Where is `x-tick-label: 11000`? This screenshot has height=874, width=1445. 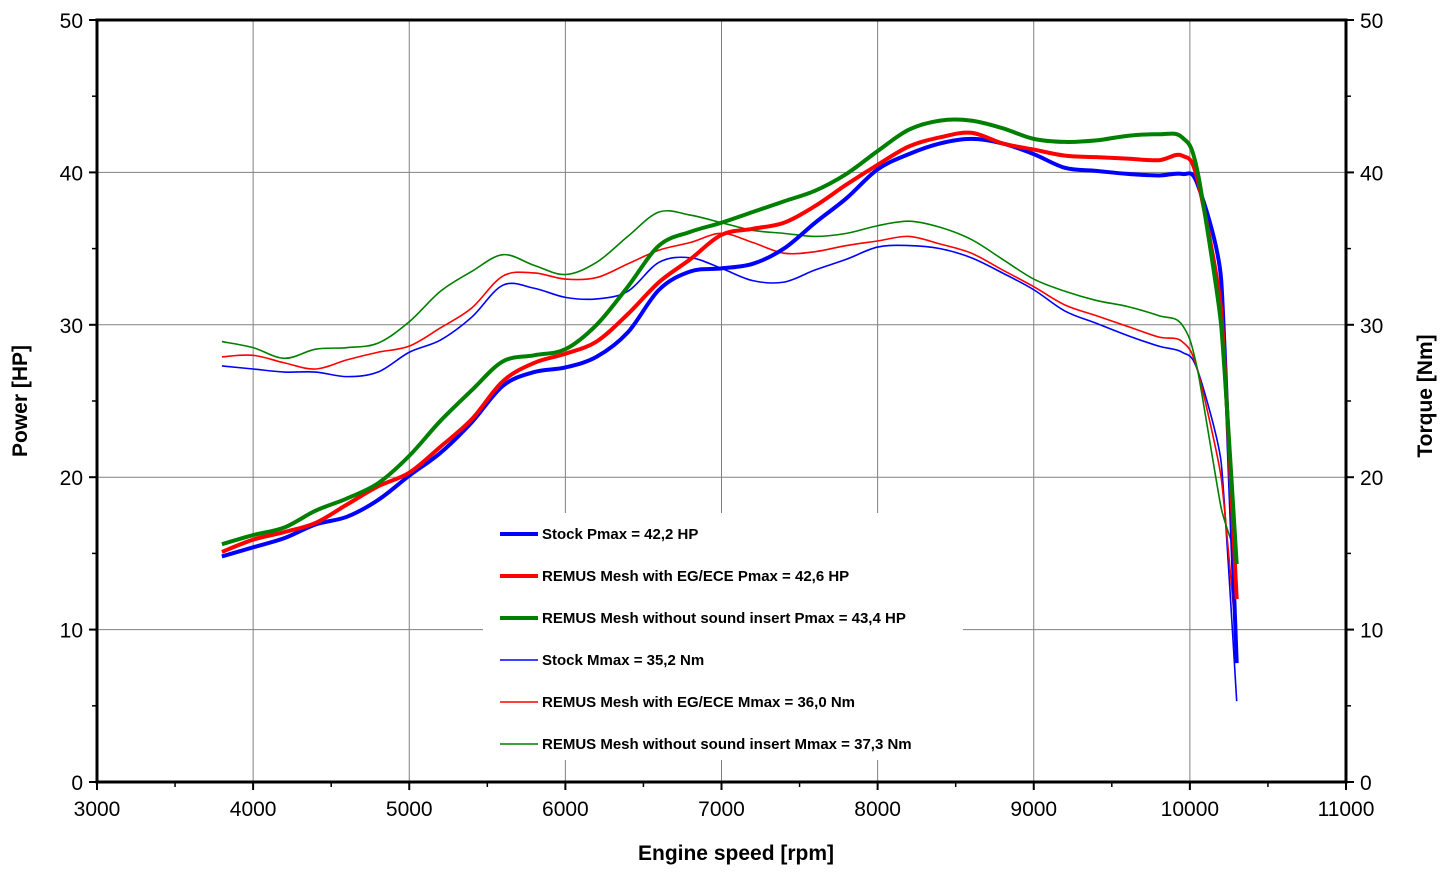
x-tick-label: 11000 is located at coordinates (1346, 809).